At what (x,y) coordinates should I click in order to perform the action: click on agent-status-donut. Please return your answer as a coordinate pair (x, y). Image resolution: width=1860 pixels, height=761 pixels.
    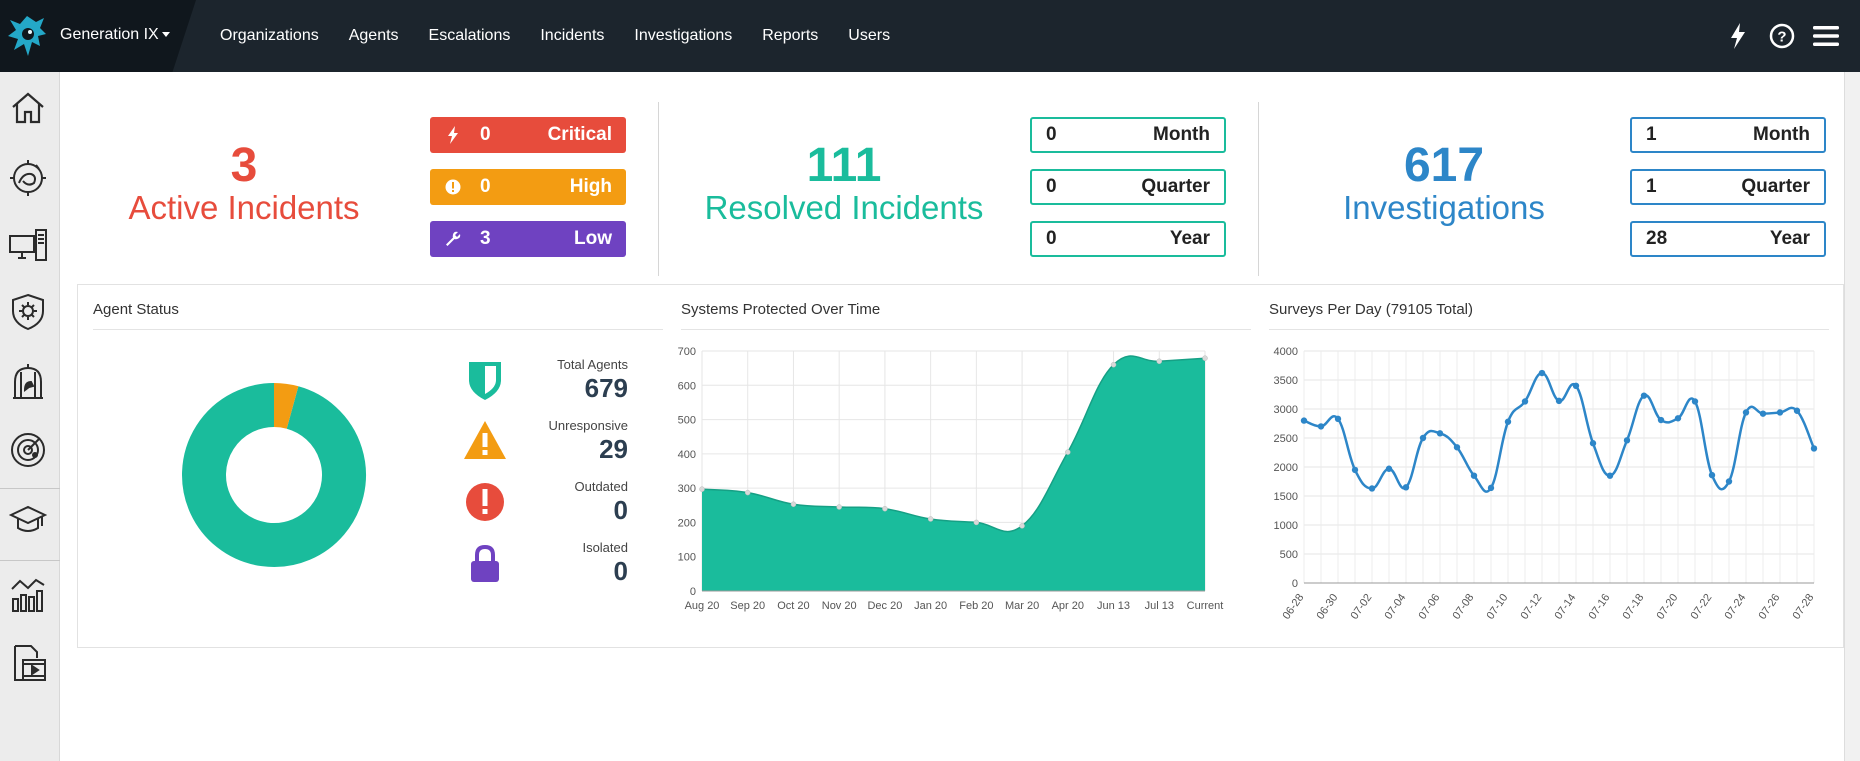
    Looking at the image, I should click on (274, 475).